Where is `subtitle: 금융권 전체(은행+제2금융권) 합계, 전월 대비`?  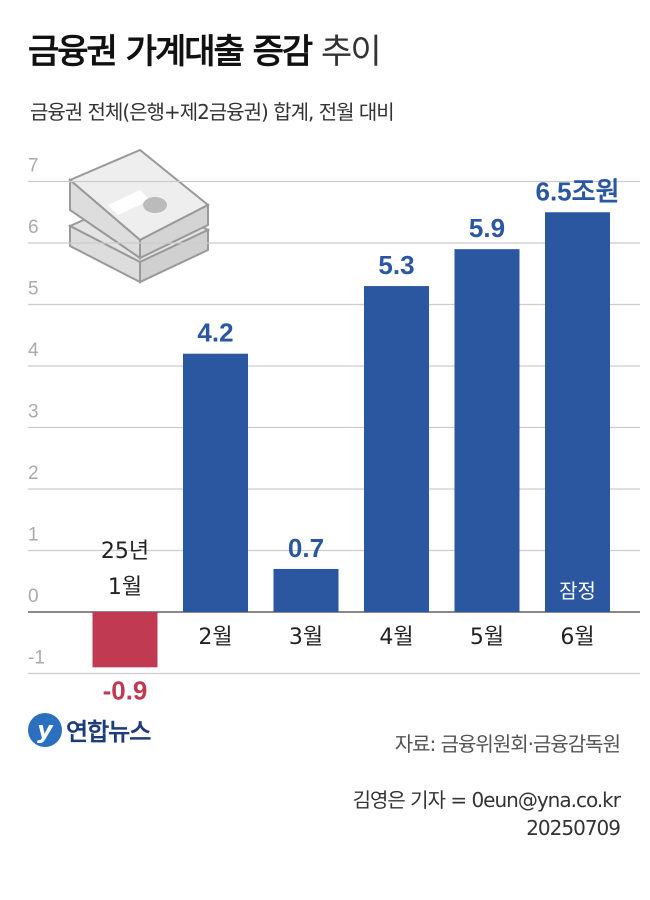 subtitle: 금융권 전체(은행+제2금융권) 합계, 전월 대비 is located at coordinates (212, 112).